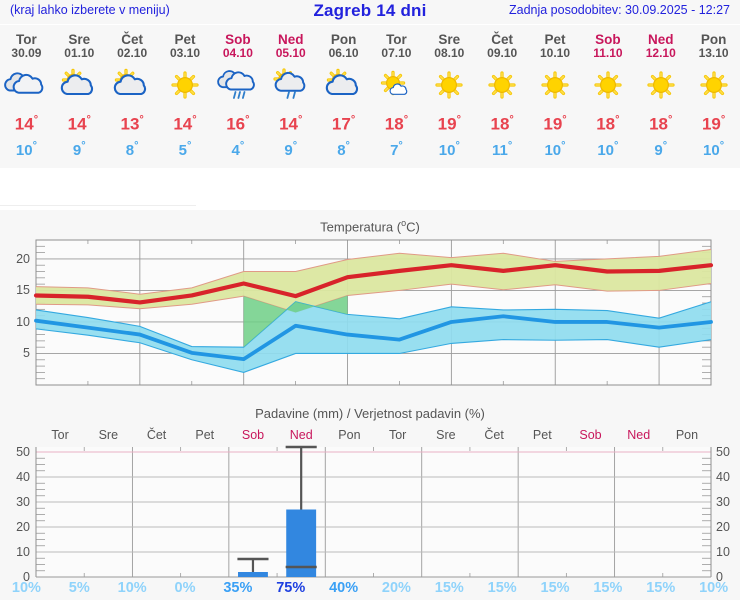 This screenshot has height=600, width=740. I want to click on day-of-week: Pet, so click(555, 39).